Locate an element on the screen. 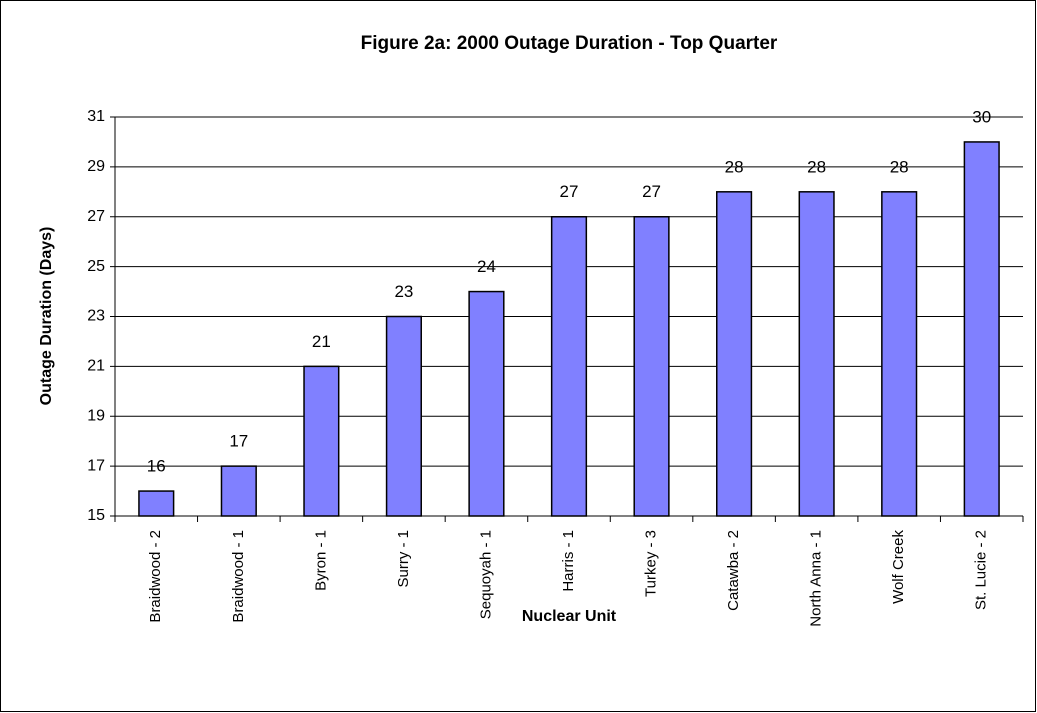 The width and height of the screenshot is (1037, 713). x-tick-label: Sequoyah - 1 is located at coordinates (485, 574).